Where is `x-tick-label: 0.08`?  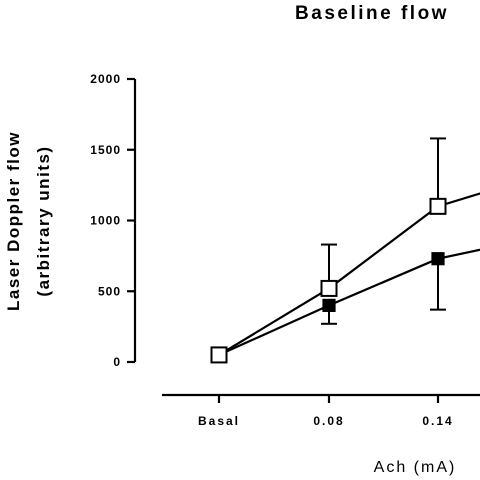
x-tick-label: 0.08 is located at coordinates (328, 421).